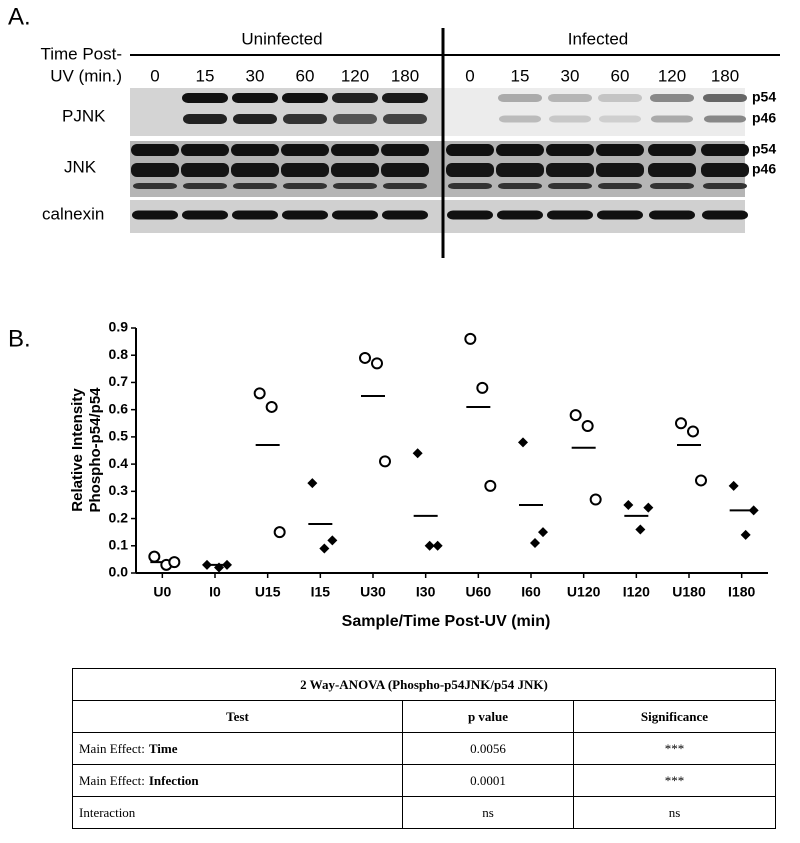  Describe the element at coordinates (764, 97) in the screenshot. I see `band-label: p54` at that location.